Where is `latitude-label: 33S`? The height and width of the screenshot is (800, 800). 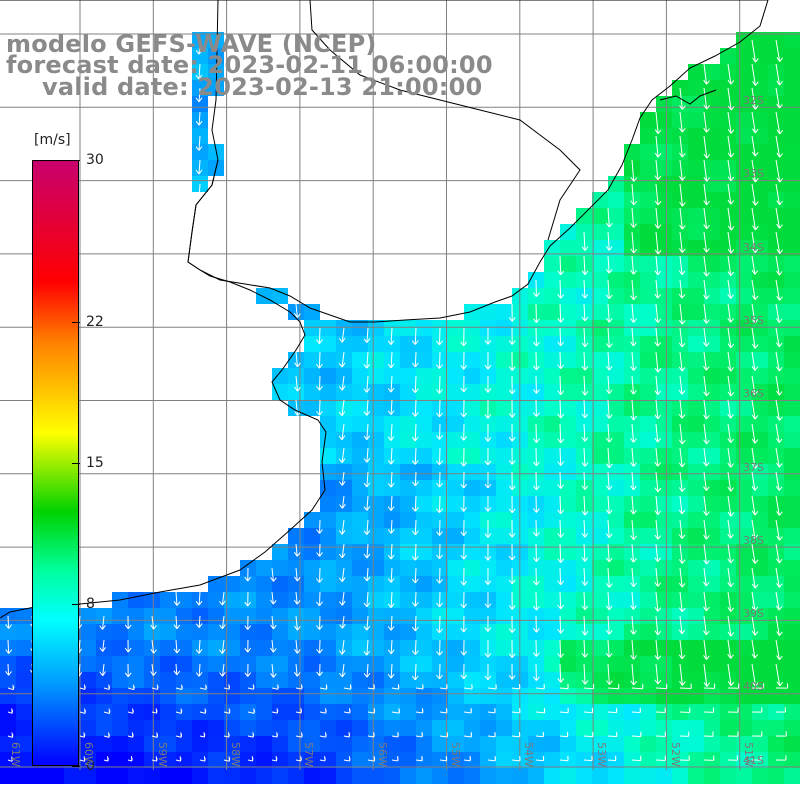
latitude-label: 33S is located at coordinates (753, 174).